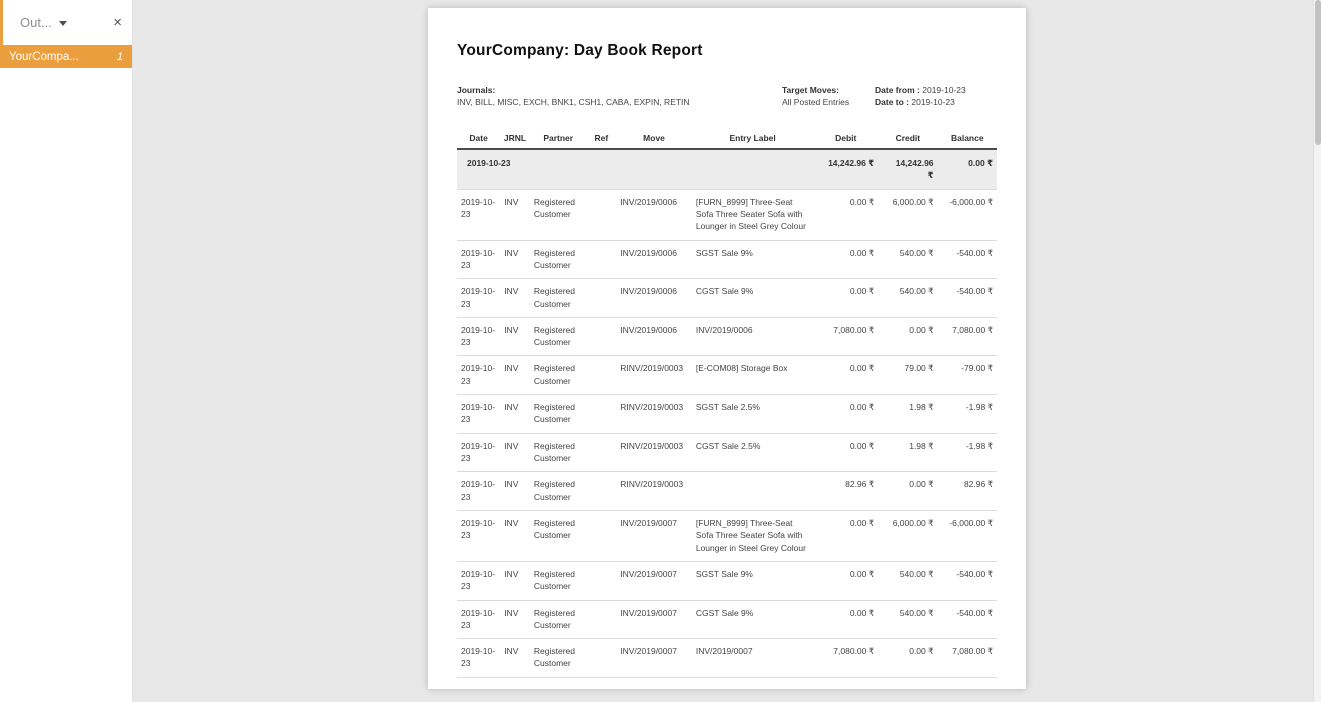 The height and width of the screenshot is (702, 1321). I want to click on group-credit: 14,242.96 ₹, so click(908, 169).